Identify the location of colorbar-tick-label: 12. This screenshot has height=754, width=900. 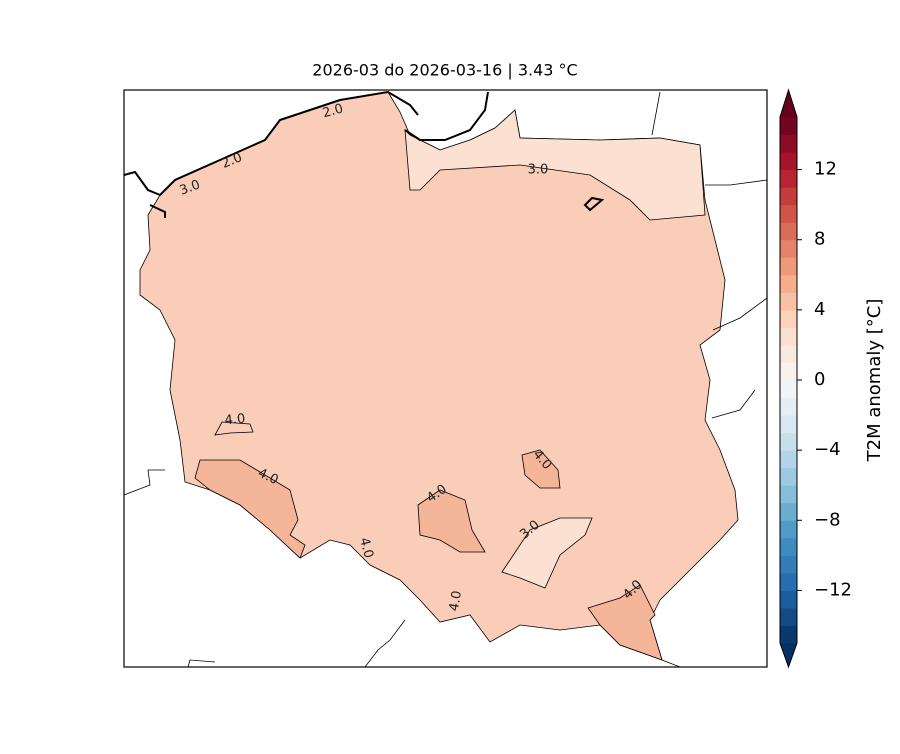
(825, 169).